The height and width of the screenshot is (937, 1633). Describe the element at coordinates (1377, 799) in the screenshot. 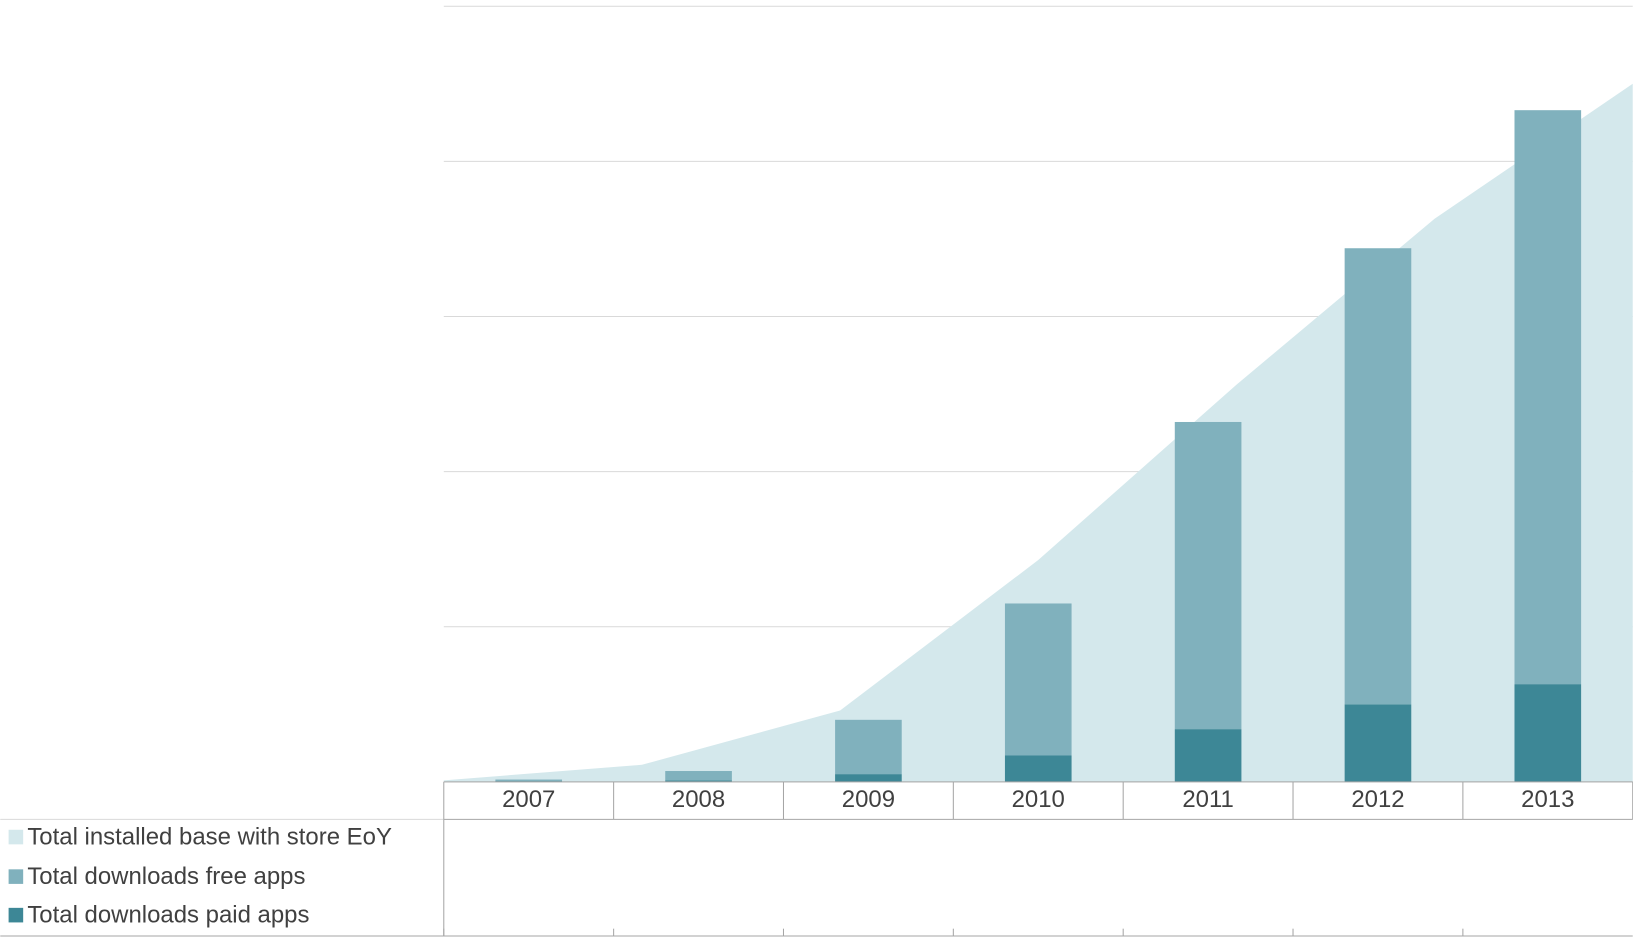

I see `x-tick-label: 2012` at that location.